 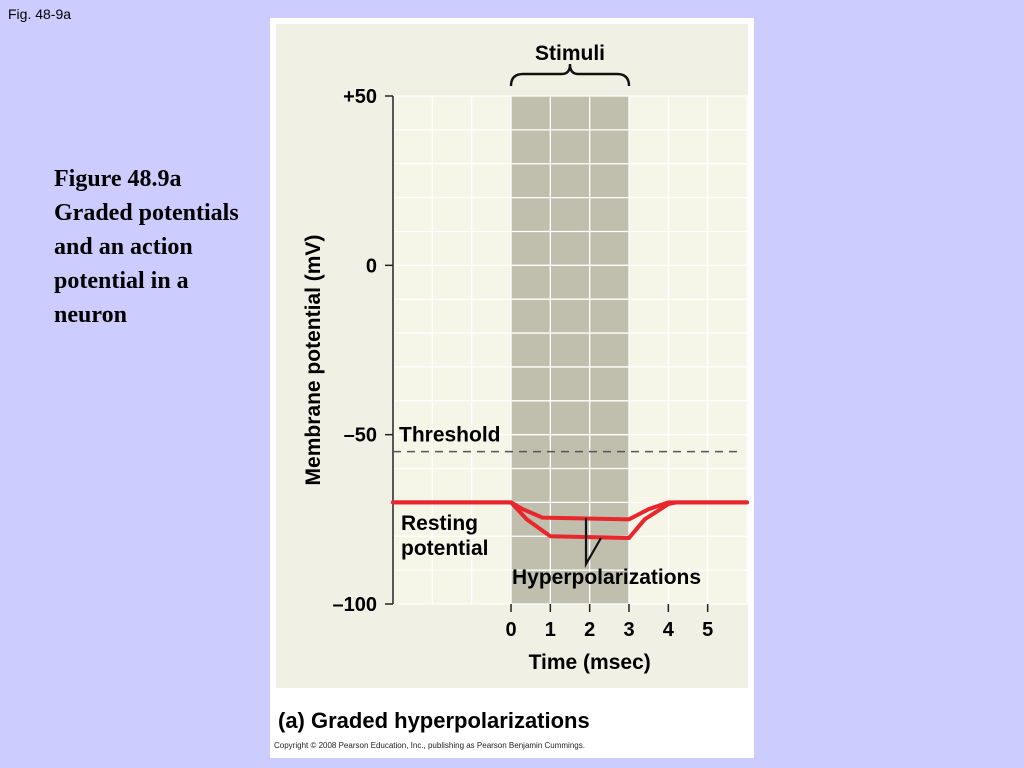 I want to click on x-tick-label: 5, so click(x=707, y=630).